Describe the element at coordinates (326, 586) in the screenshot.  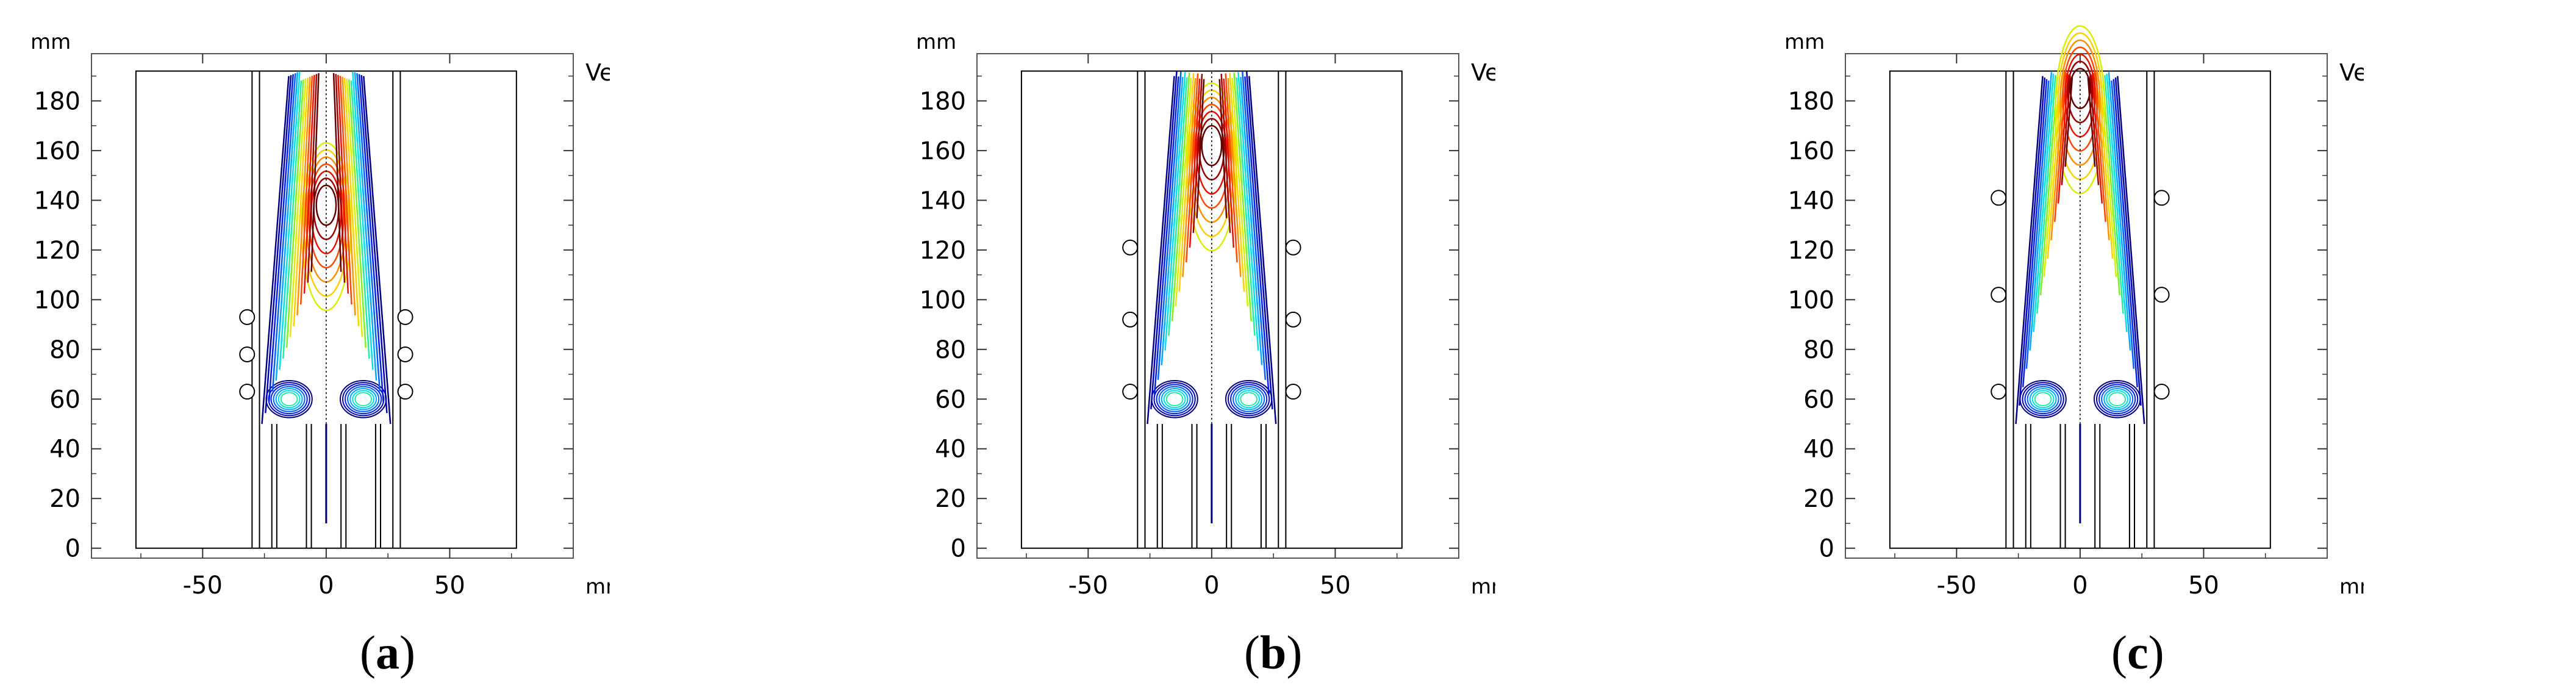
I see `x-tick-label: 0` at that location.